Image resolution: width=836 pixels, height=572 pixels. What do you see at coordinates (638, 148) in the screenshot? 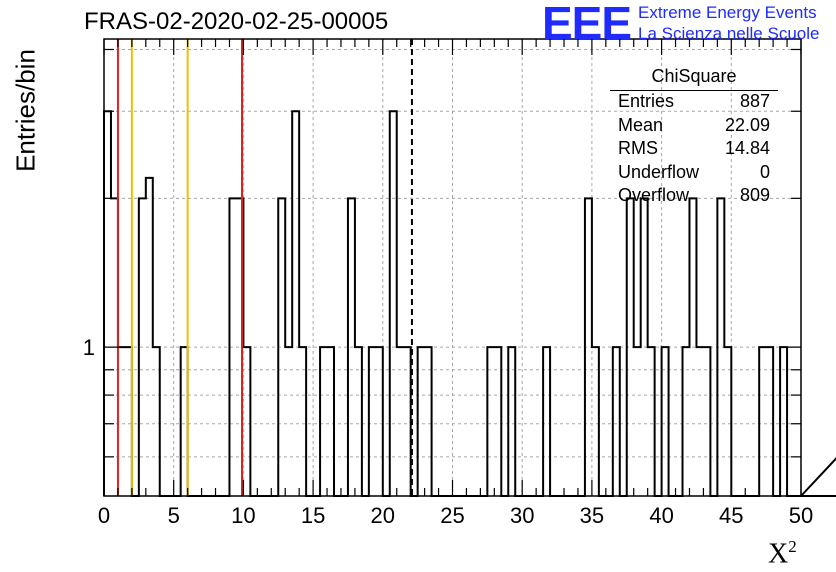
I see `stats-label: RMS` at bounding box center [638, 148].